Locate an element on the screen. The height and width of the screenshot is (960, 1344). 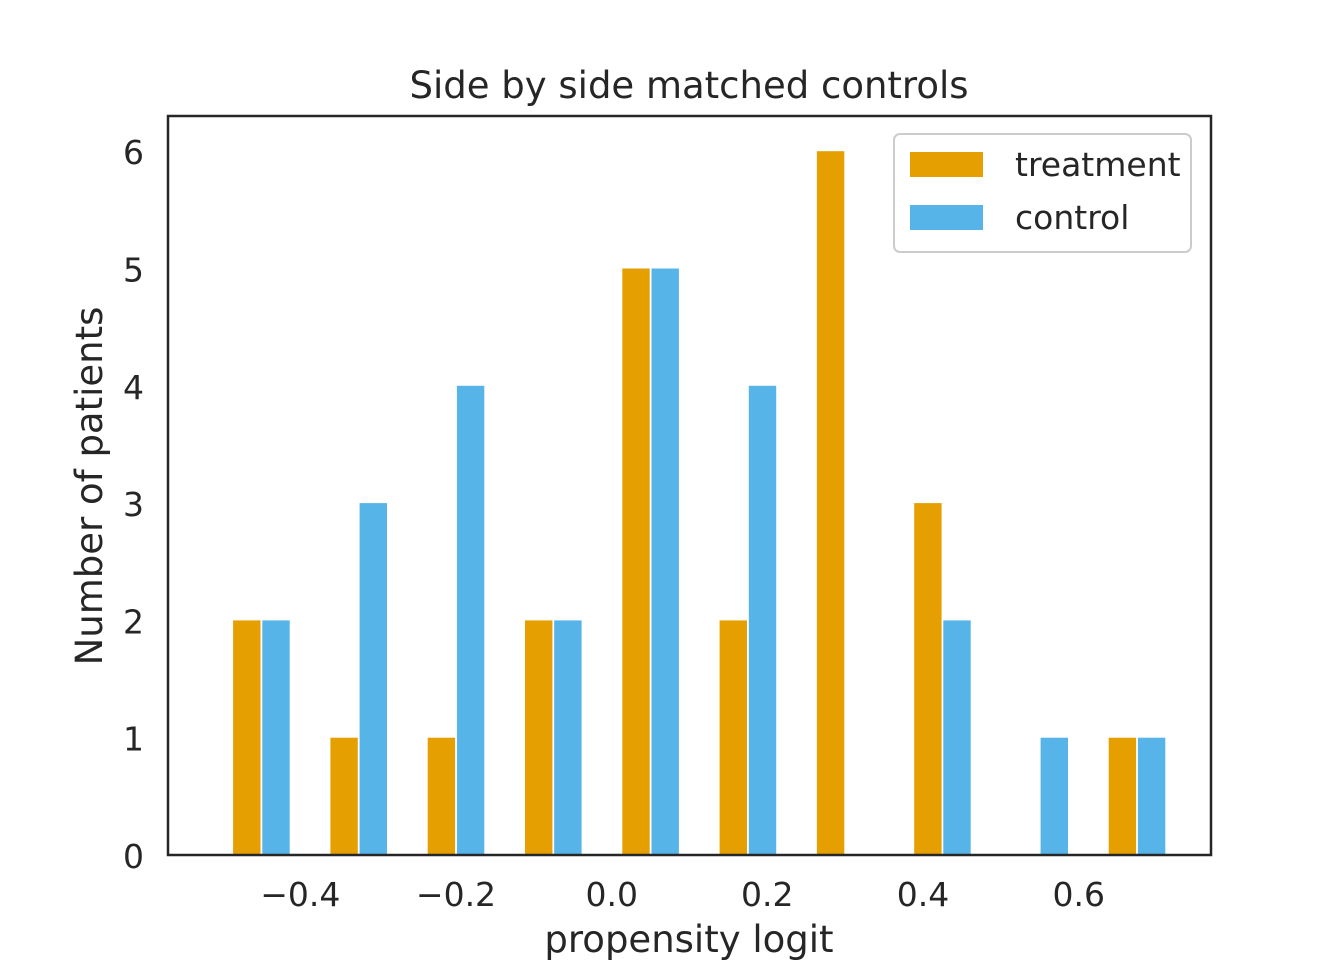
legend-swatch-treatment is located at coordinates (946, 164).